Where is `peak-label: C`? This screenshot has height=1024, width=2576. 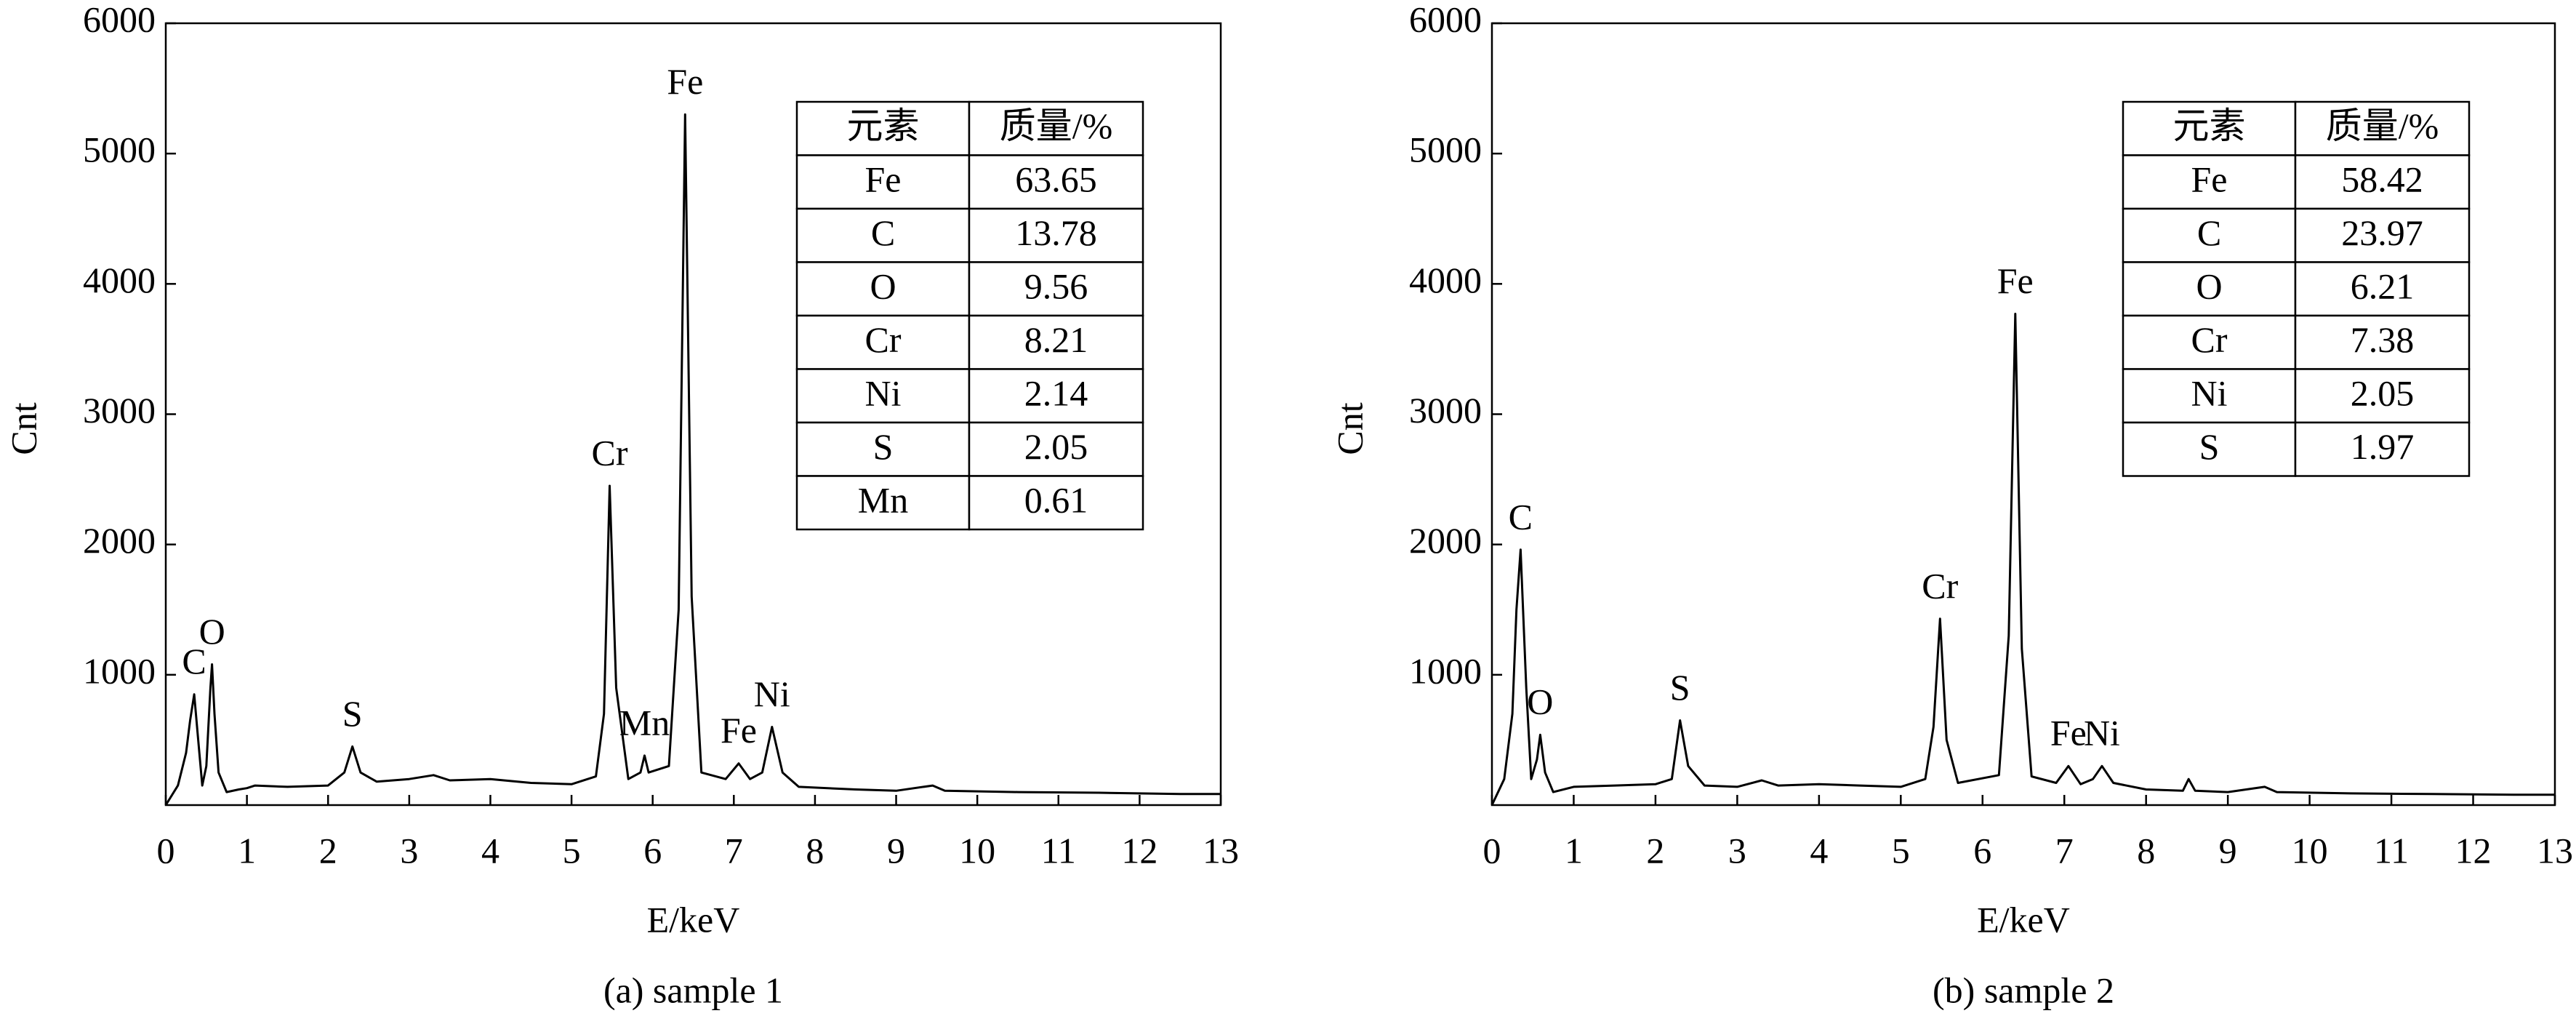
peak-label: C is located at coordinates (194, 661).